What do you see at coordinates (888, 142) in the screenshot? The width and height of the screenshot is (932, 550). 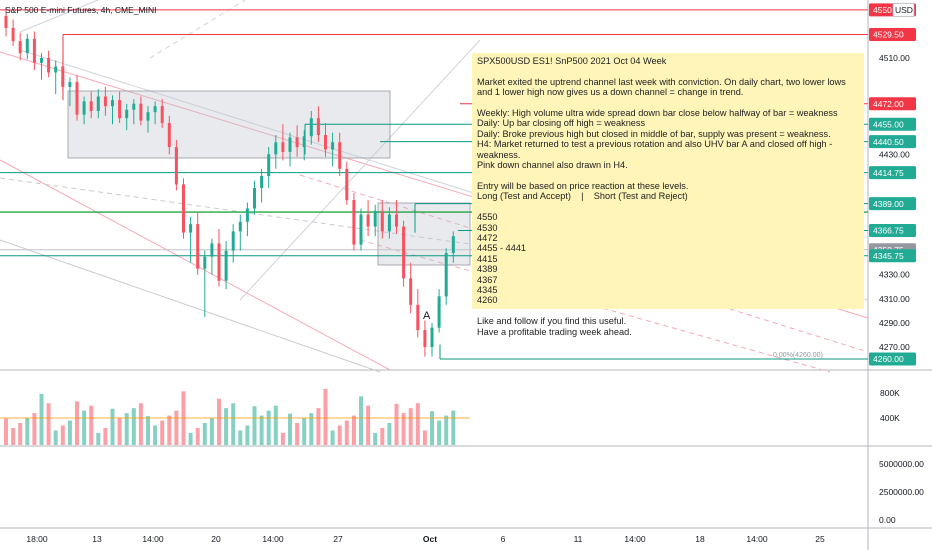 I see `price-label-text: 4440.50` at bounding box center [888, 142].